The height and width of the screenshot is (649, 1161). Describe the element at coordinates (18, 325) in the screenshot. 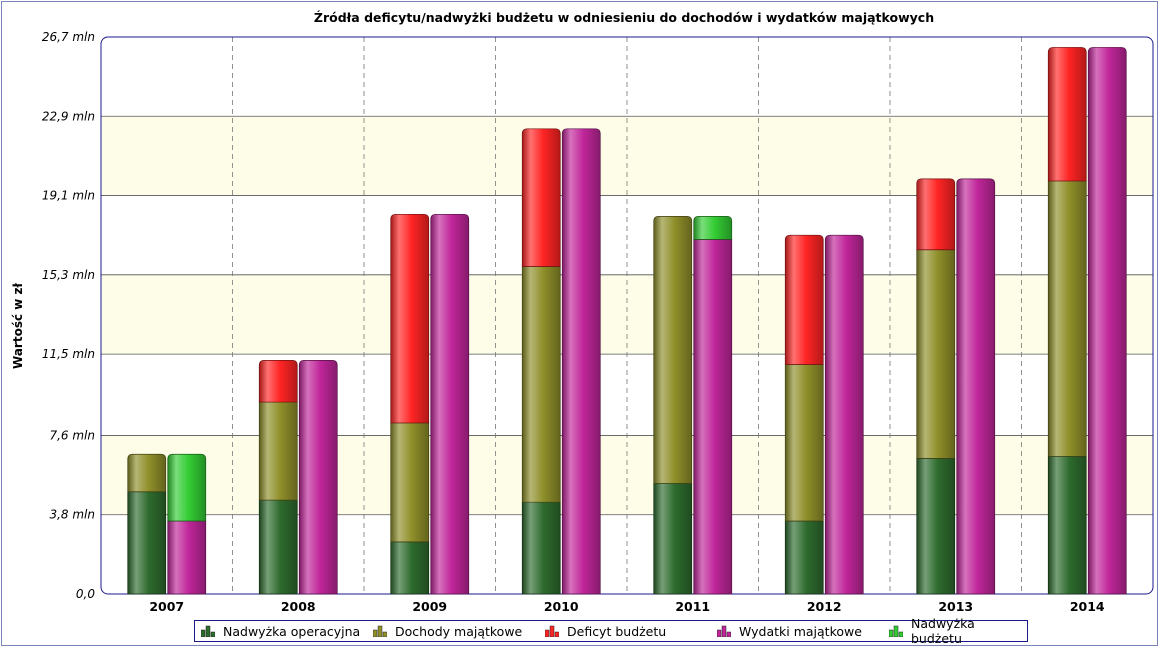

I see `y-axis-label: Wartość w zł` at that location.